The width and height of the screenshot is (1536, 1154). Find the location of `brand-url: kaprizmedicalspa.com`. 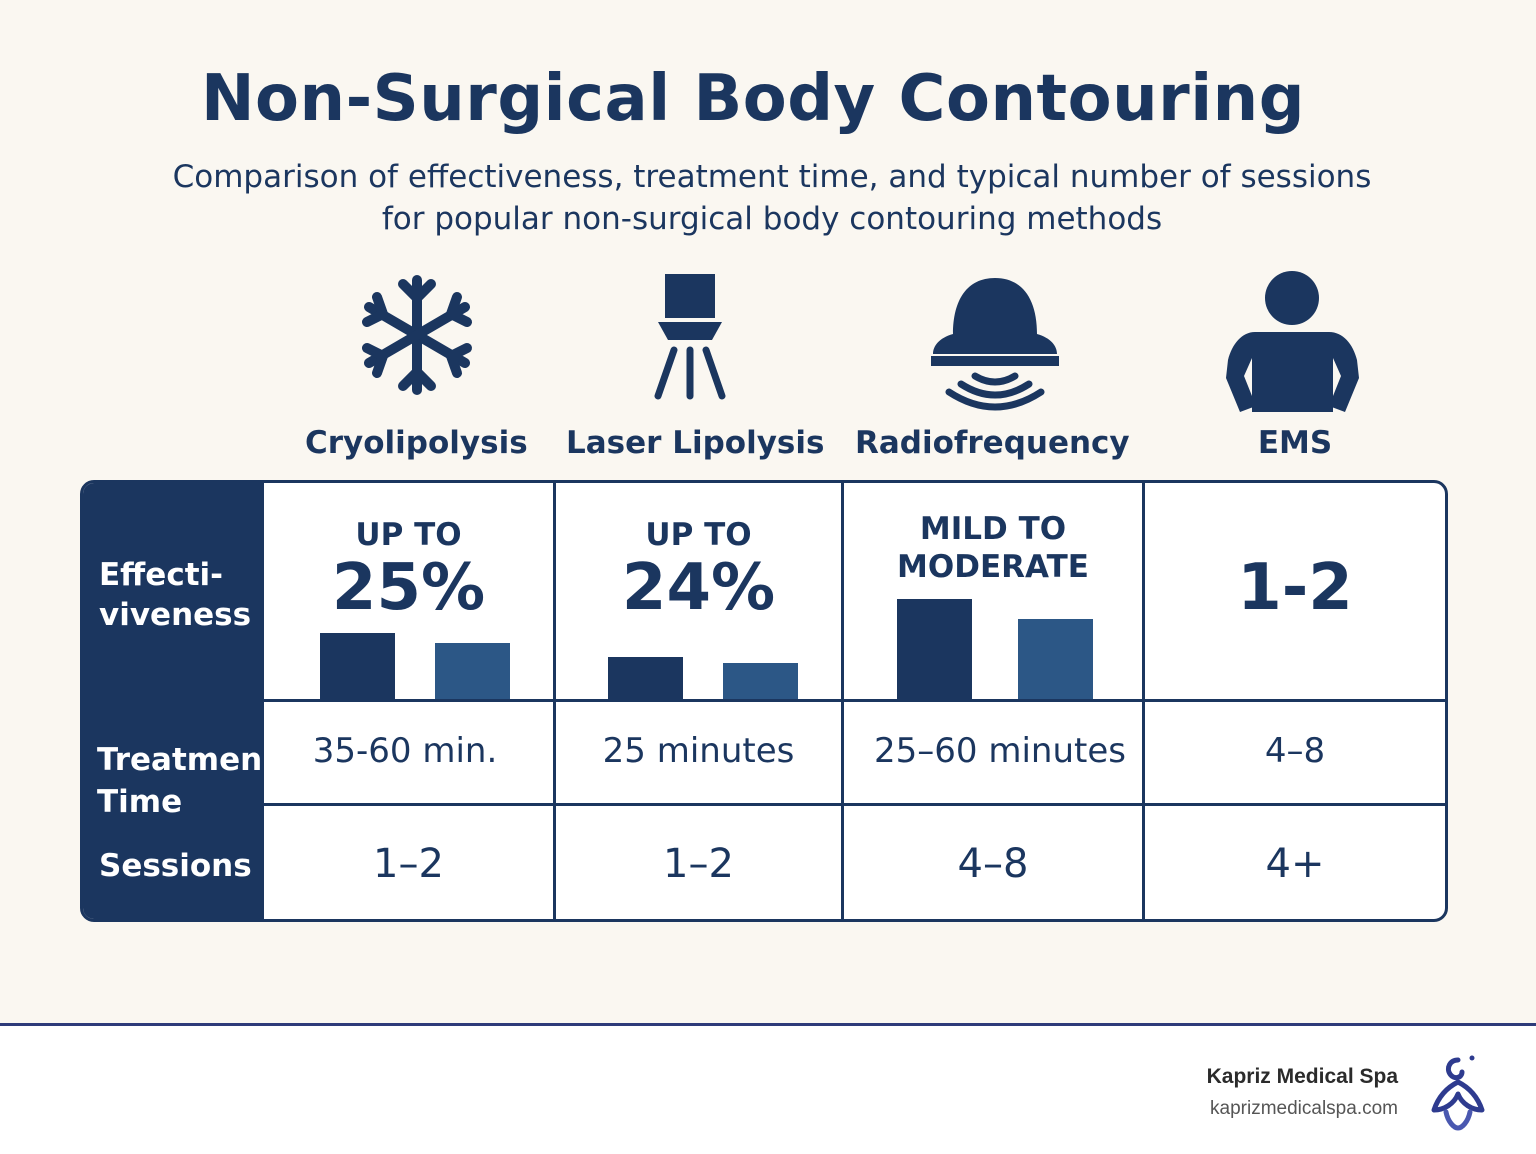

brand-url: kaprizmedicalspa.com is located at coordinates (1304, 1108).